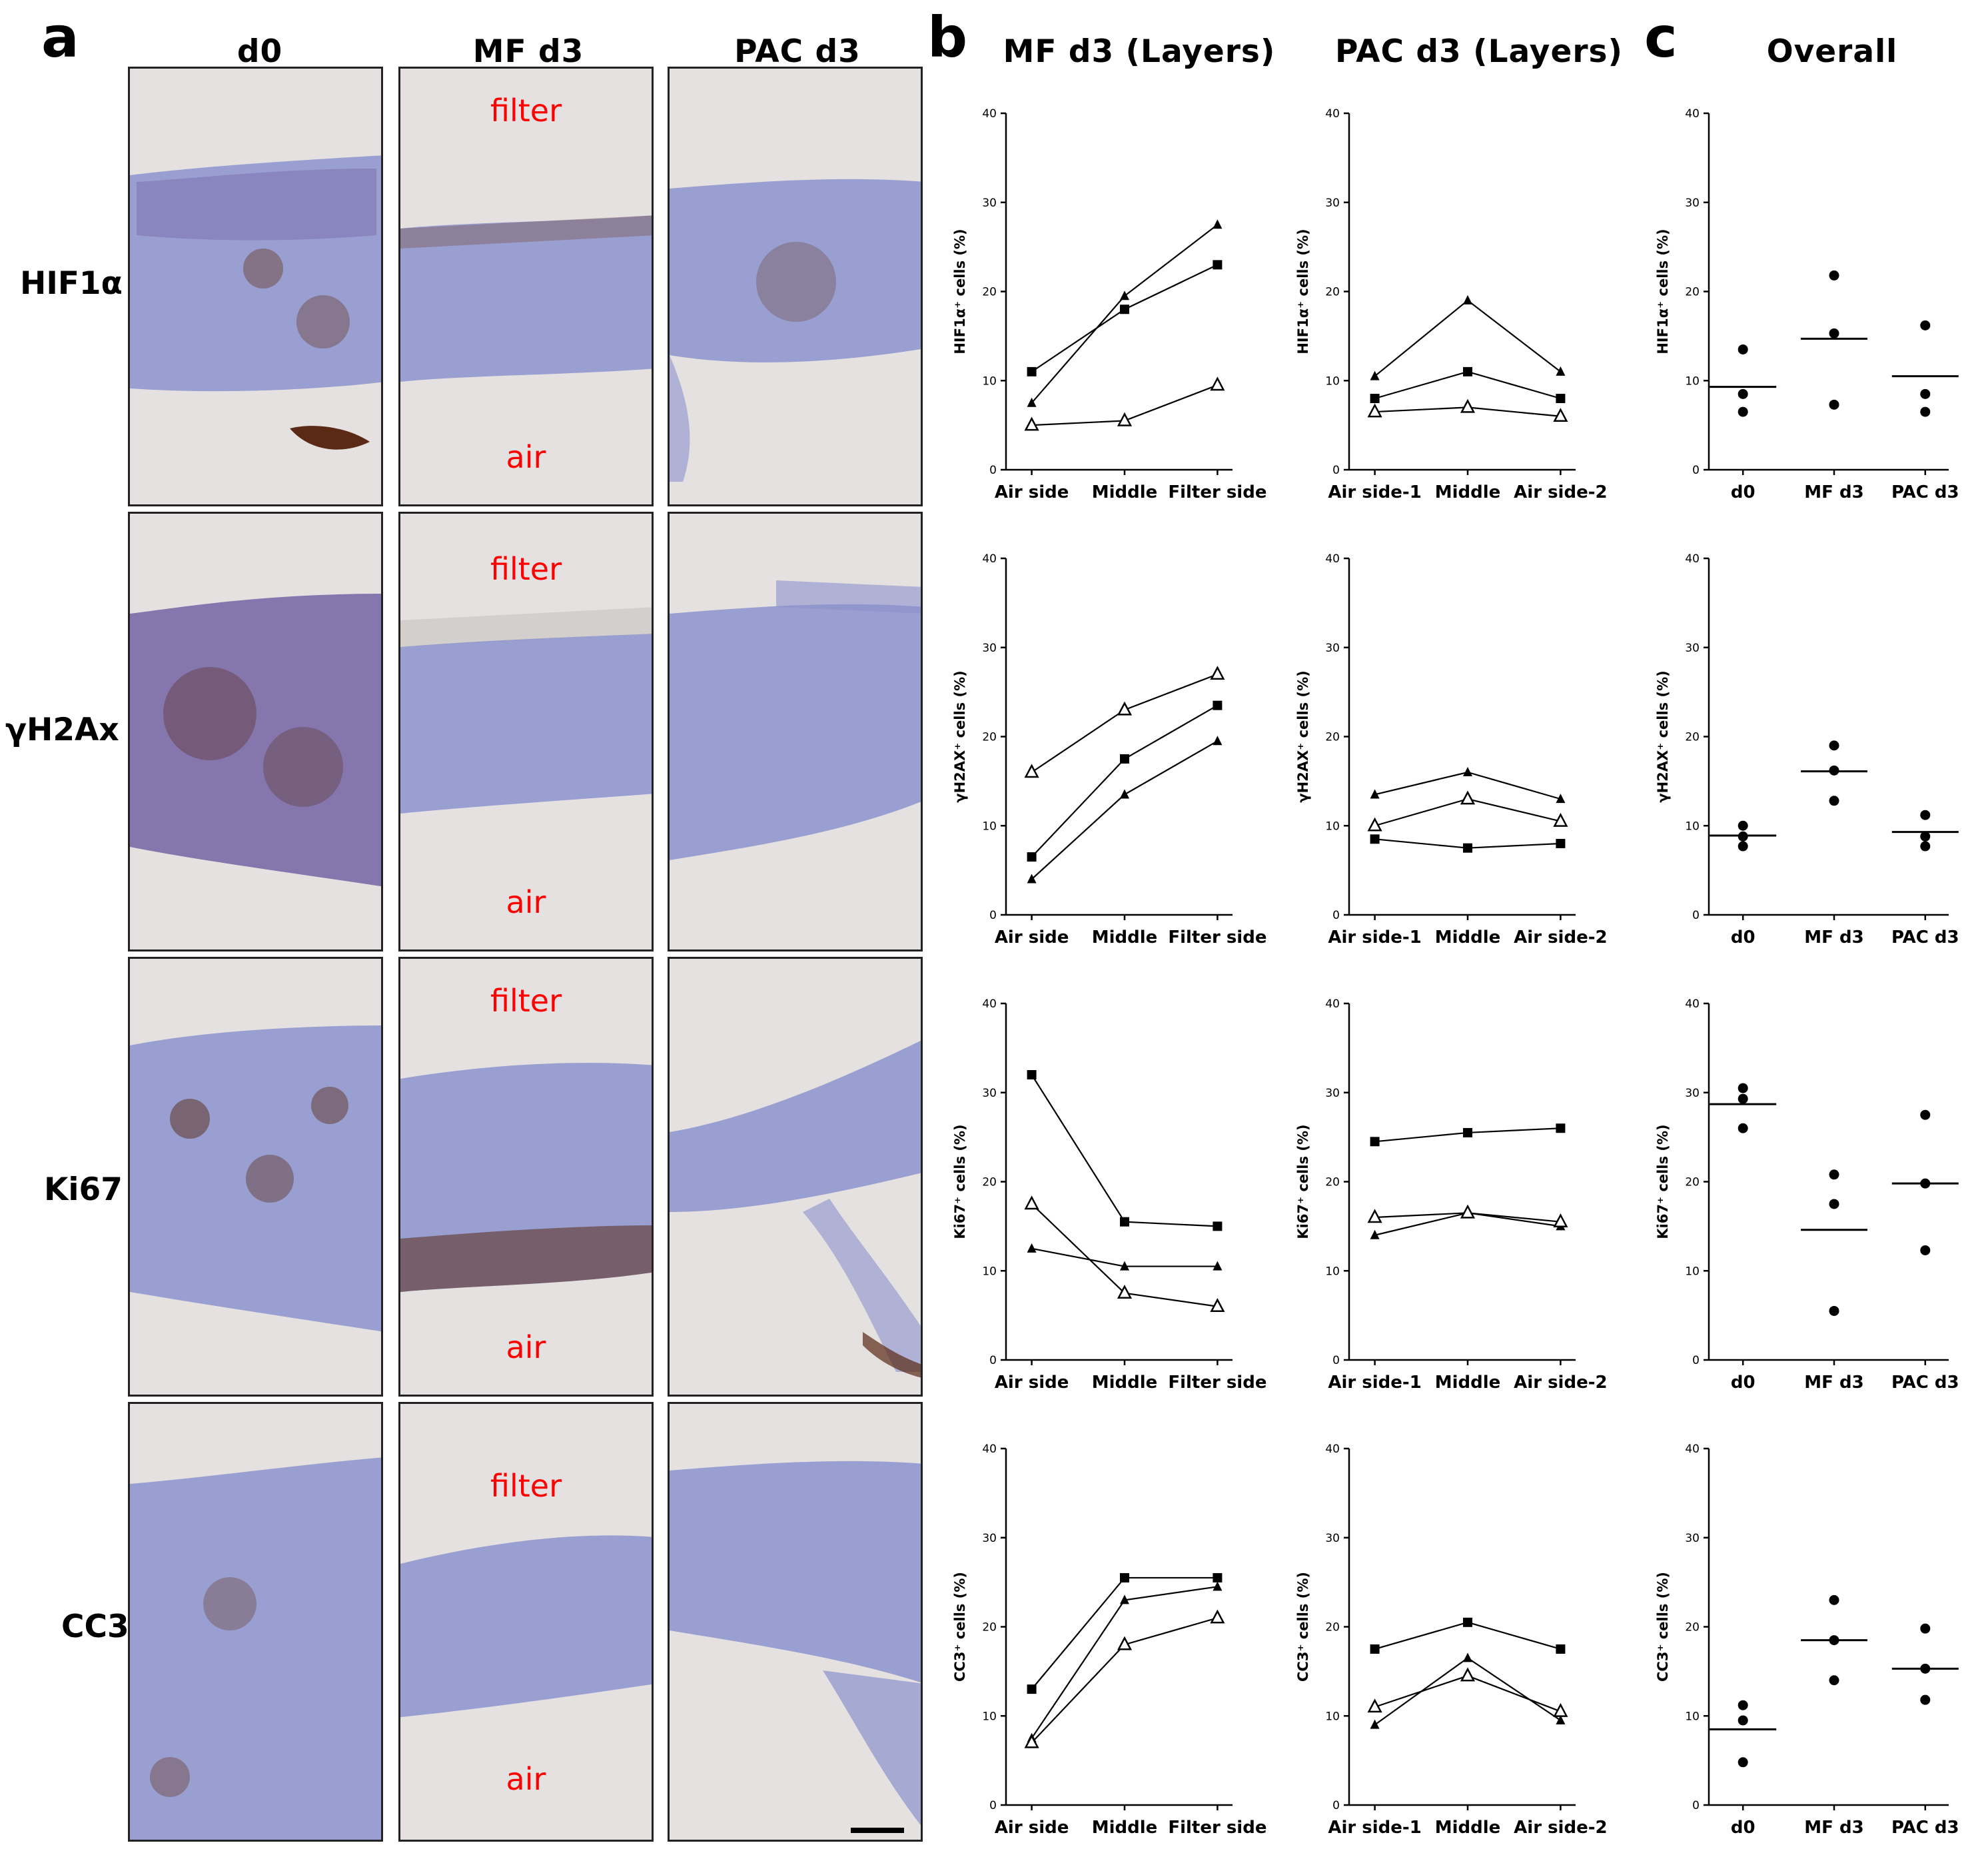  What do you see at coordinates (1139, 51) in the screenshot?
I see `chart-title-mf-layers: MF d3 (Layers)` at bounding box center [1139, 51].